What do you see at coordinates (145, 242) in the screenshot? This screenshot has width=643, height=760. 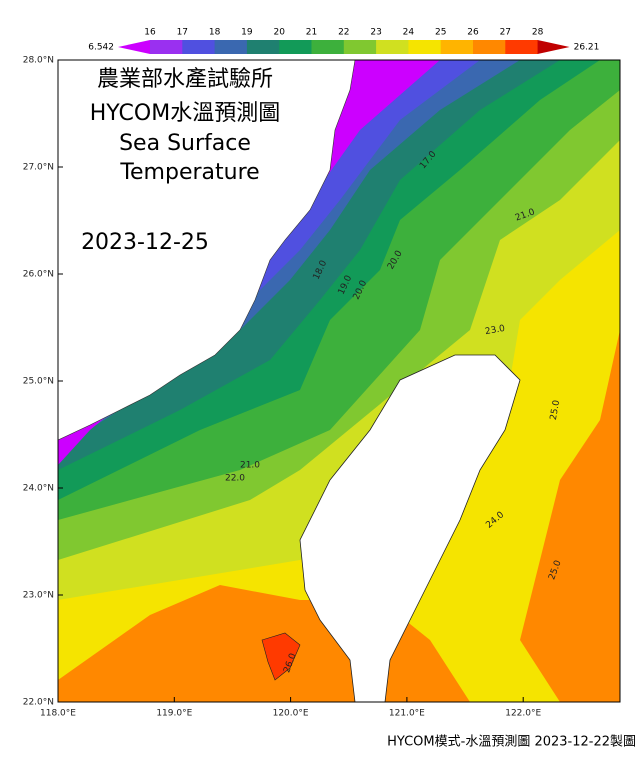 I see `forecast-date: 2023-12-25` at bounding box center [145, 242].